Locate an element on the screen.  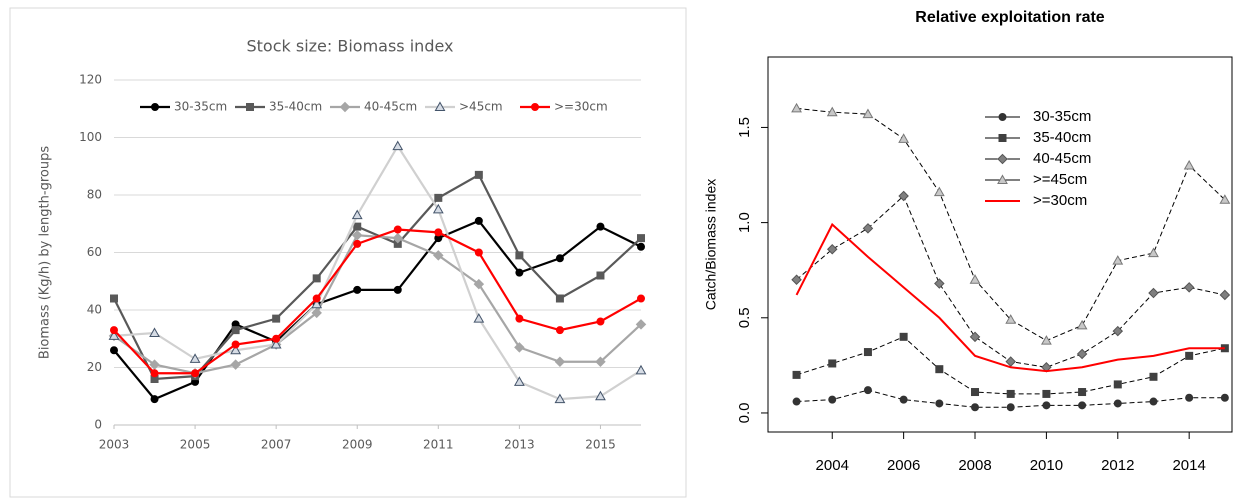
x-tick-label: 2007 is located at coordinates (276, 445).